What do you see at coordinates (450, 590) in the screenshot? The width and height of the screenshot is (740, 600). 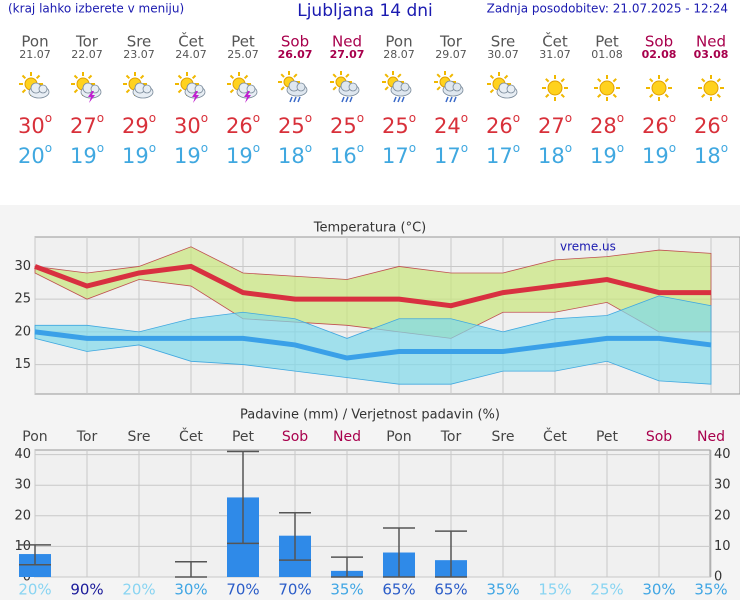 I see `probability-label: 65%` at bounding box center [450, 590].